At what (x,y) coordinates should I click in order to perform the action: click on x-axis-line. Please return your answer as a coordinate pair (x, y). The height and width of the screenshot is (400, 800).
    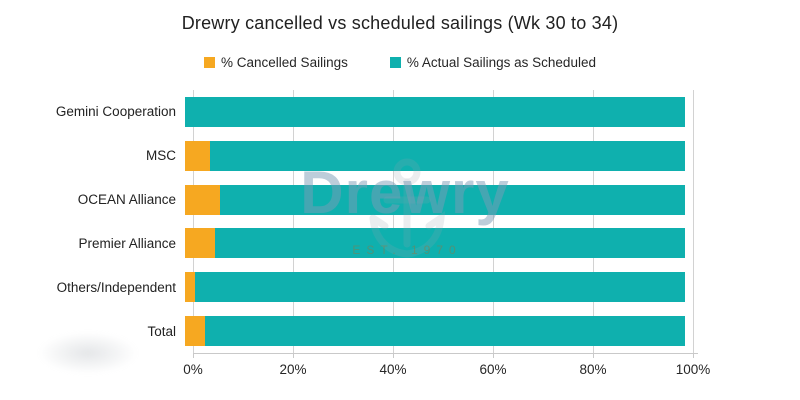
    Looking at the image, I should click on (445, 353).